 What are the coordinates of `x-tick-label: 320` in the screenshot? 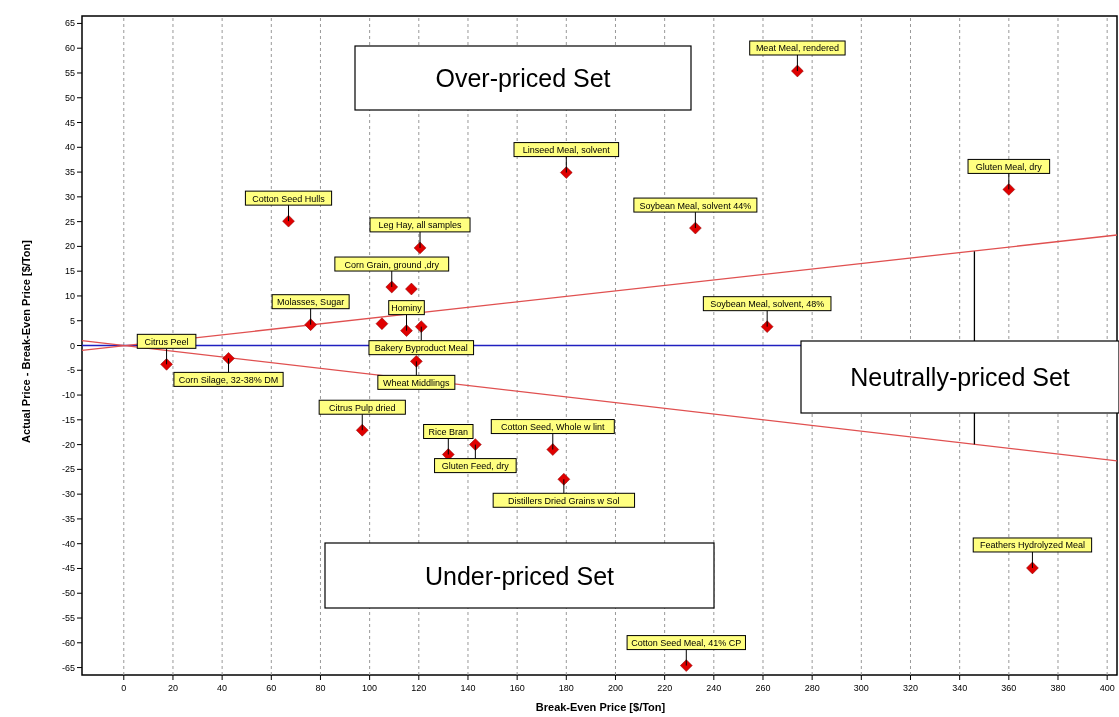 It's located at (910, 688).